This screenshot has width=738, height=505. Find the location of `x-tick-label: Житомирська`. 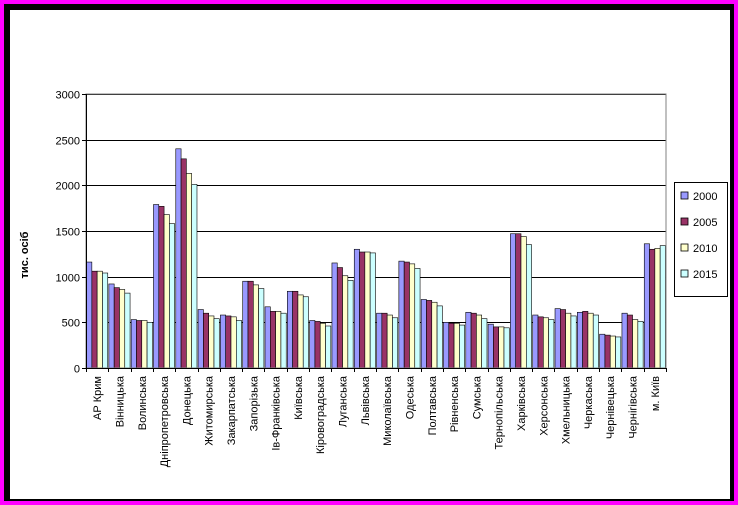

x-tick-label: Житомирська is located at coordinates (210, 410).